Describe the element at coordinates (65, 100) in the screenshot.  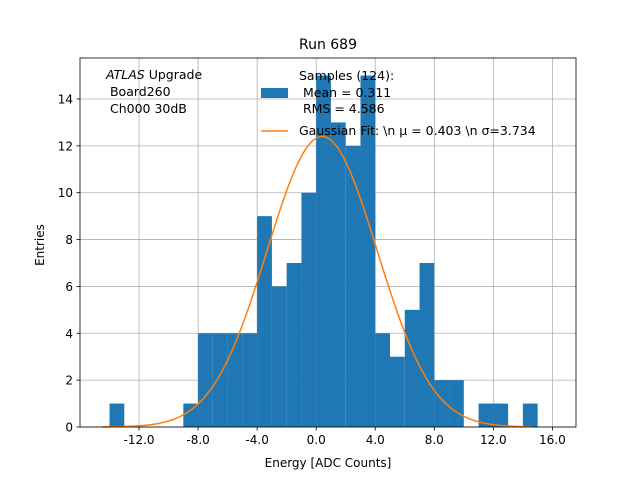
I see `y-tick-label: 14` at that location.